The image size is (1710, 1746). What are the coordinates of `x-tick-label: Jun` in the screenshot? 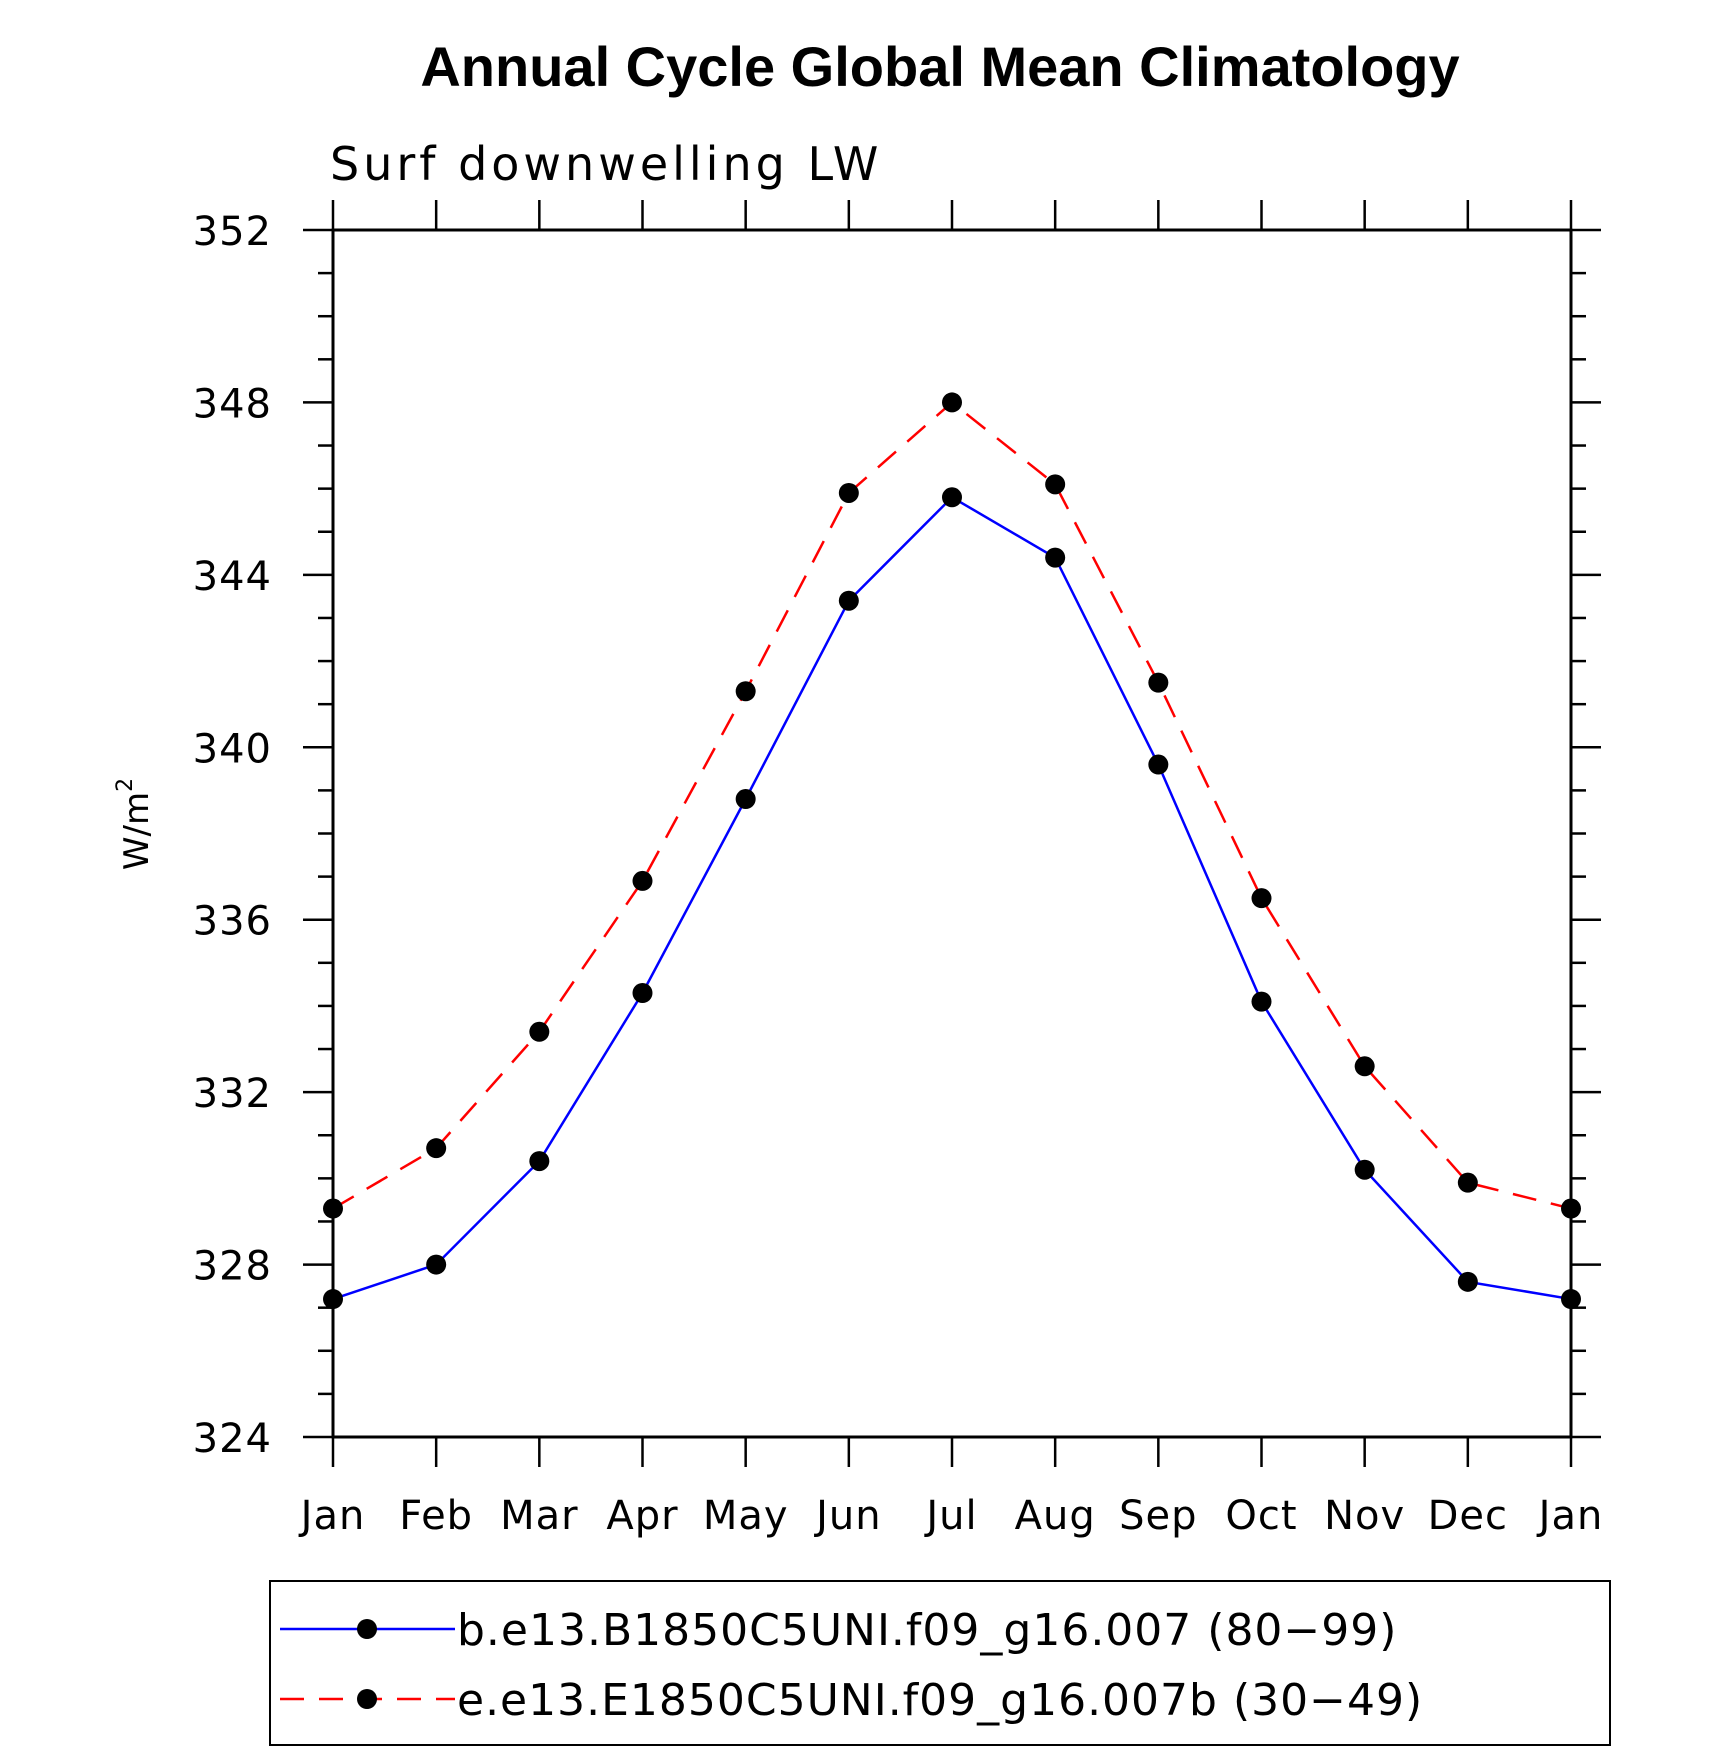 It's located at (847, 1516).